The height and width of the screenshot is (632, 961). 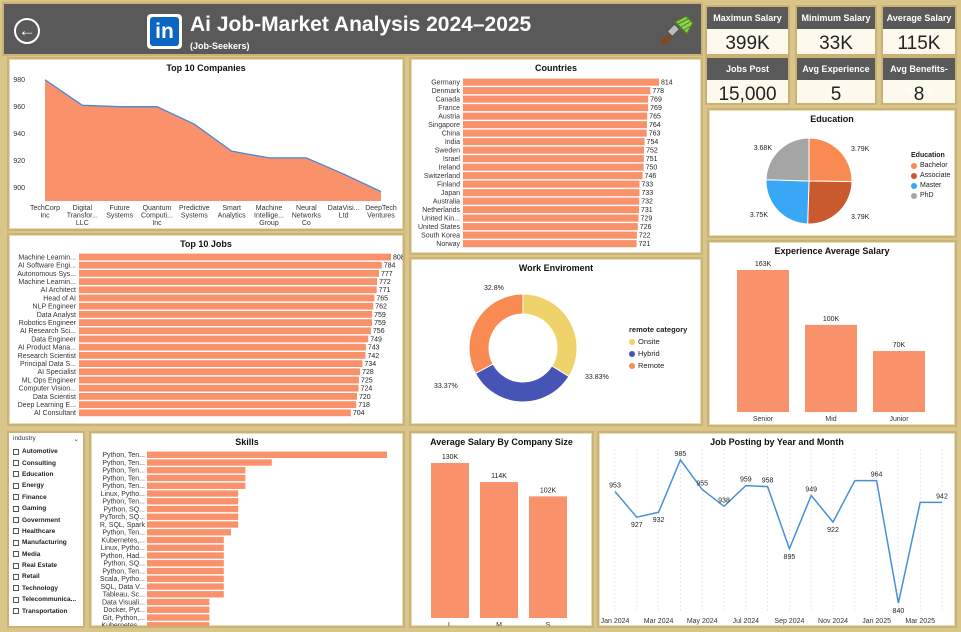 I want to click on back-arrow-icon: ←, so click(x=27, y=31).